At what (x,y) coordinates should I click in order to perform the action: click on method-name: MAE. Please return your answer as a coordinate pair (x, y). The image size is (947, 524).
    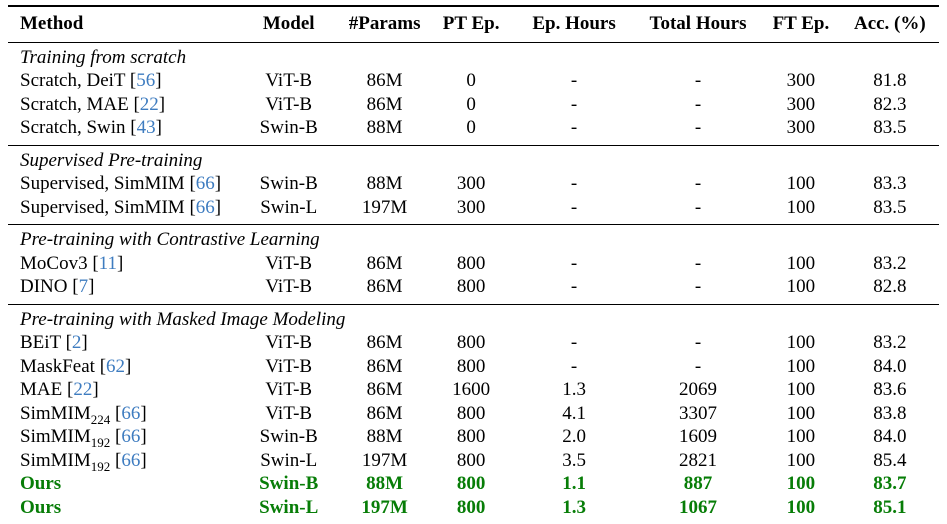
    Looking at the image, I should click on (41, 389).